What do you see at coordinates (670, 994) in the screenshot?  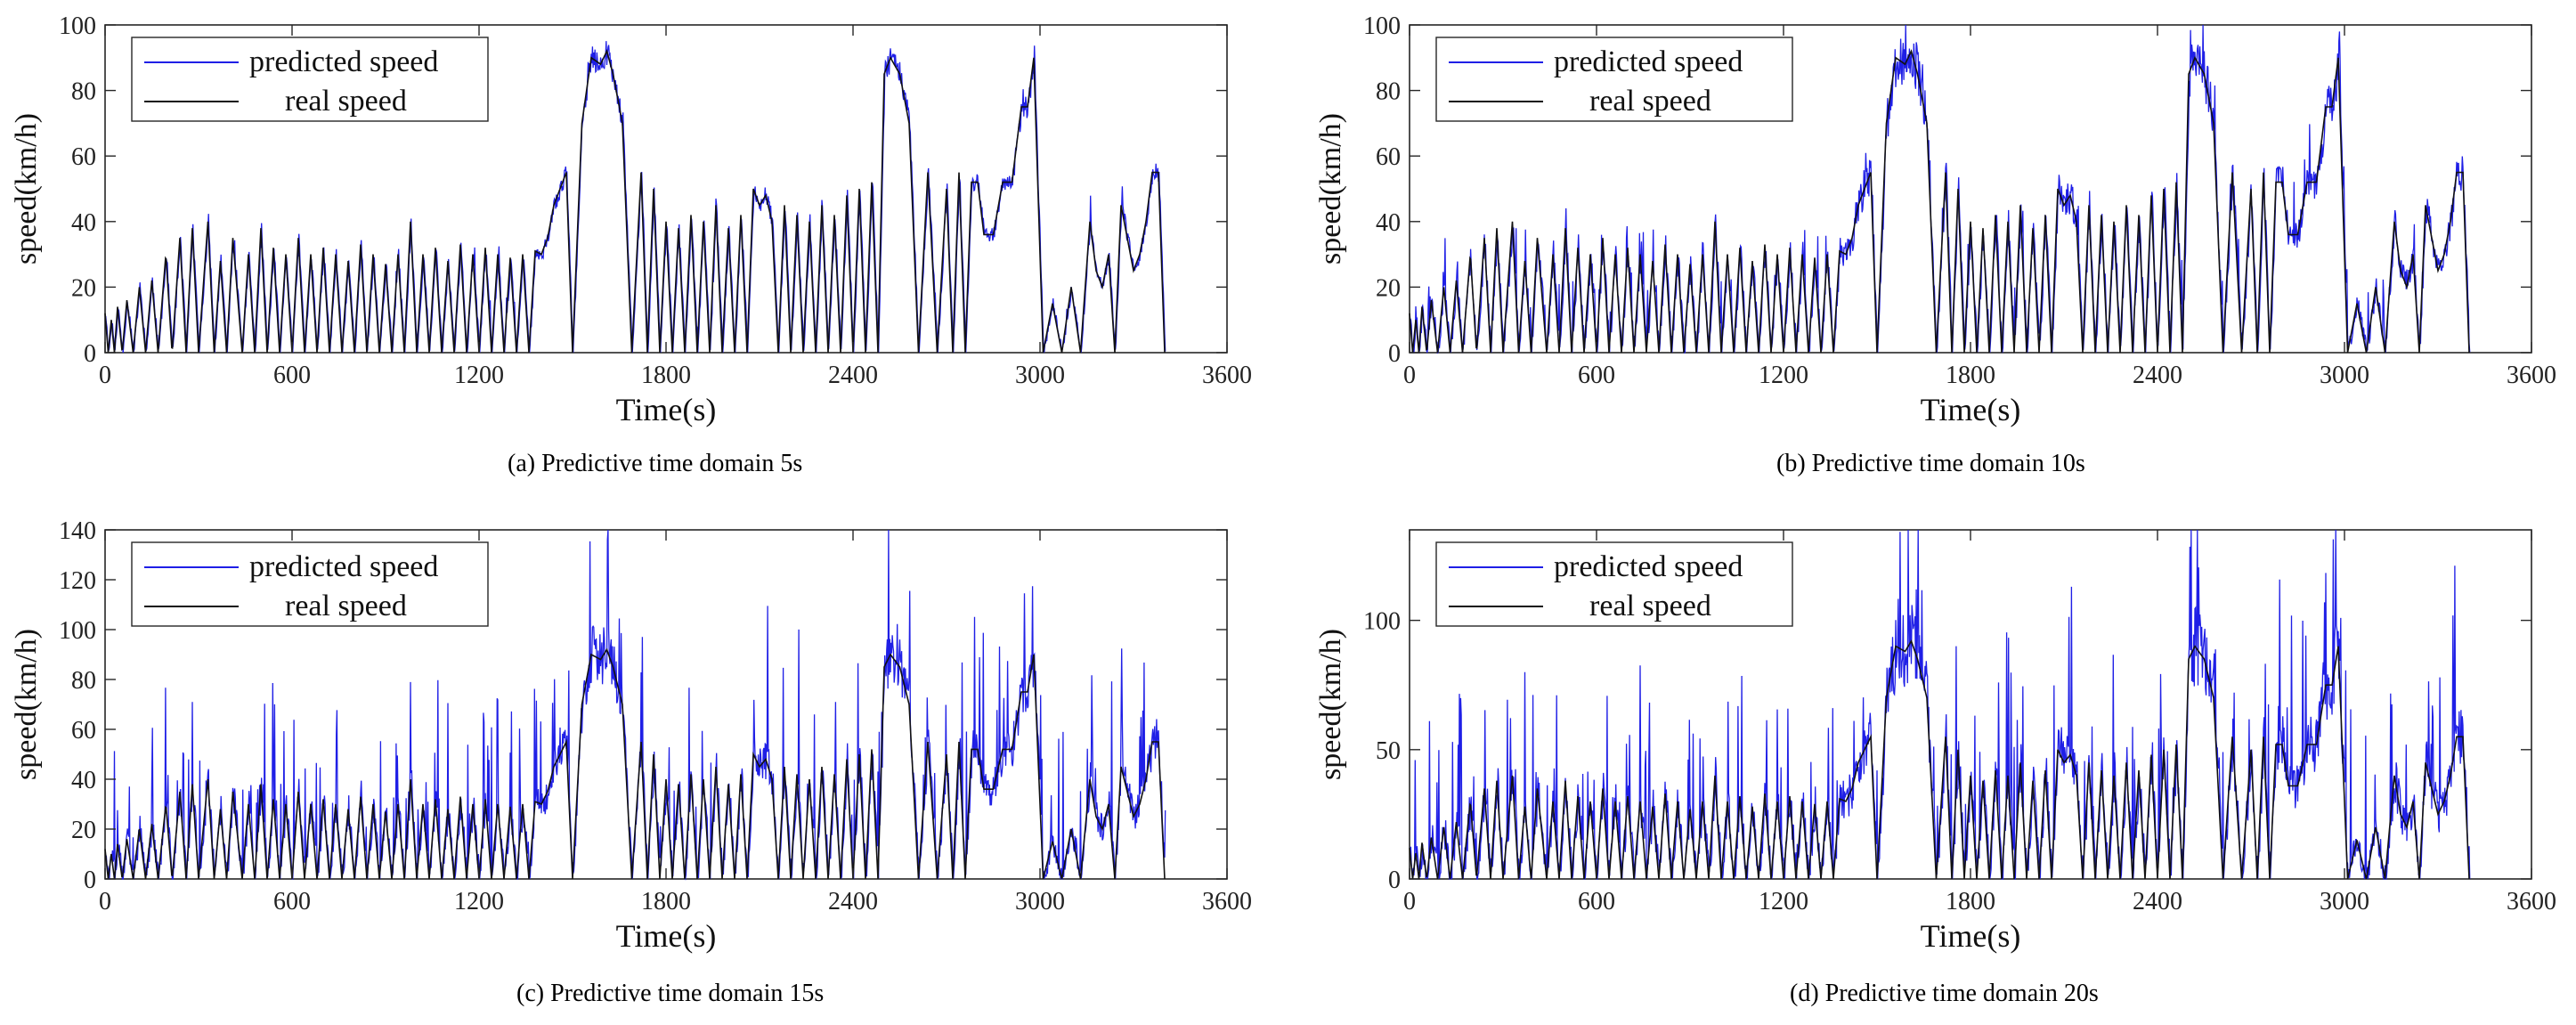 I see `chart-caption-c: (c) Predictive time domain 15s` at bounding box center [670, 994].